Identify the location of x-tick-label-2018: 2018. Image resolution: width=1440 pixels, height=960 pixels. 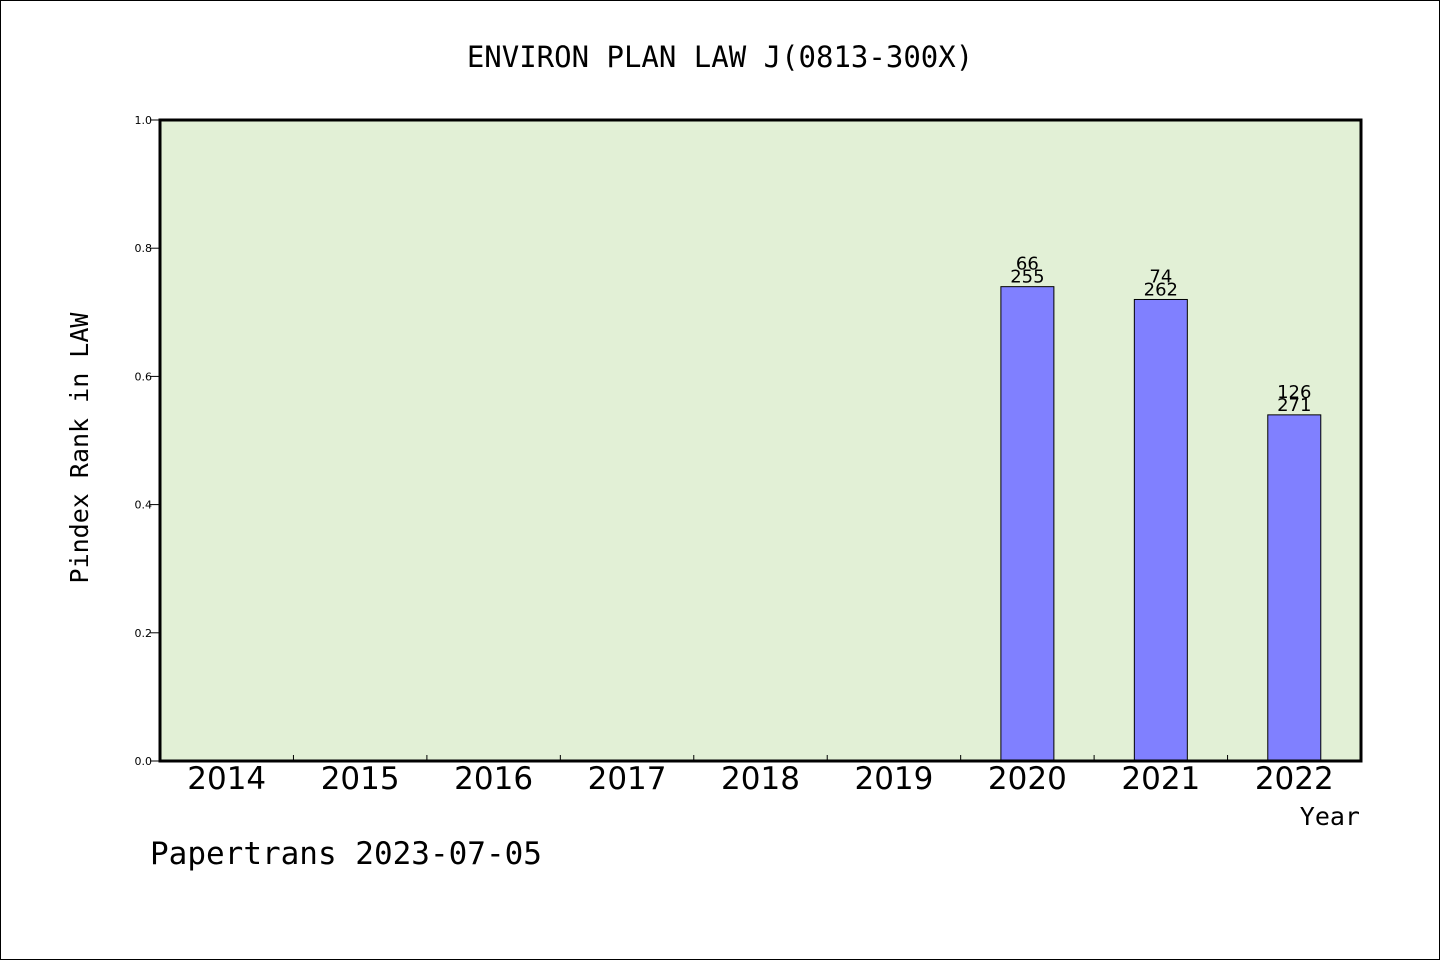
(760, 779).